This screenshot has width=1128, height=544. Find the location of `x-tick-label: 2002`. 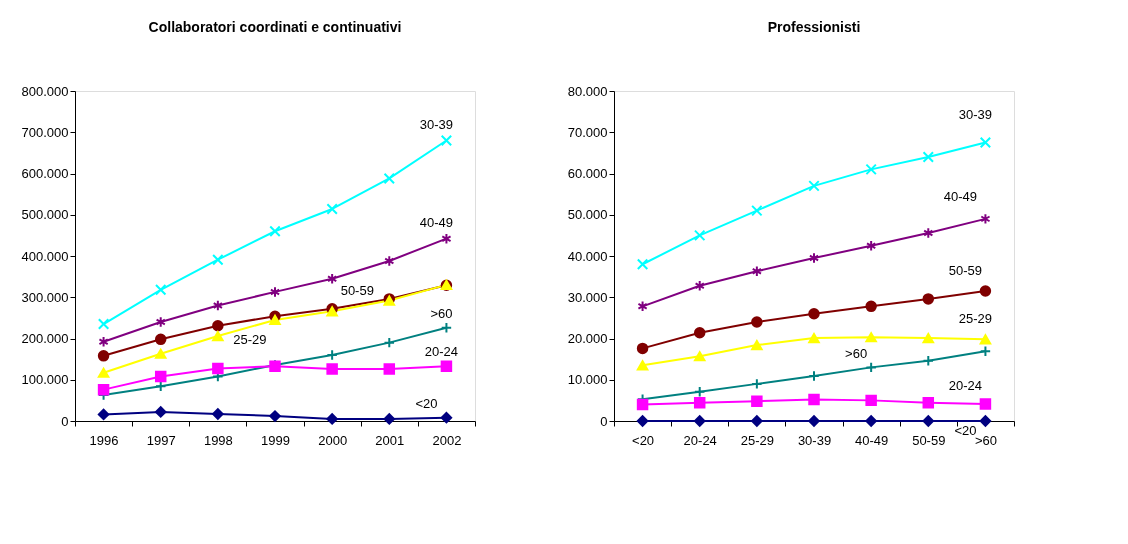

x-tick-label: 2002 is located at coordinates (447, 440).